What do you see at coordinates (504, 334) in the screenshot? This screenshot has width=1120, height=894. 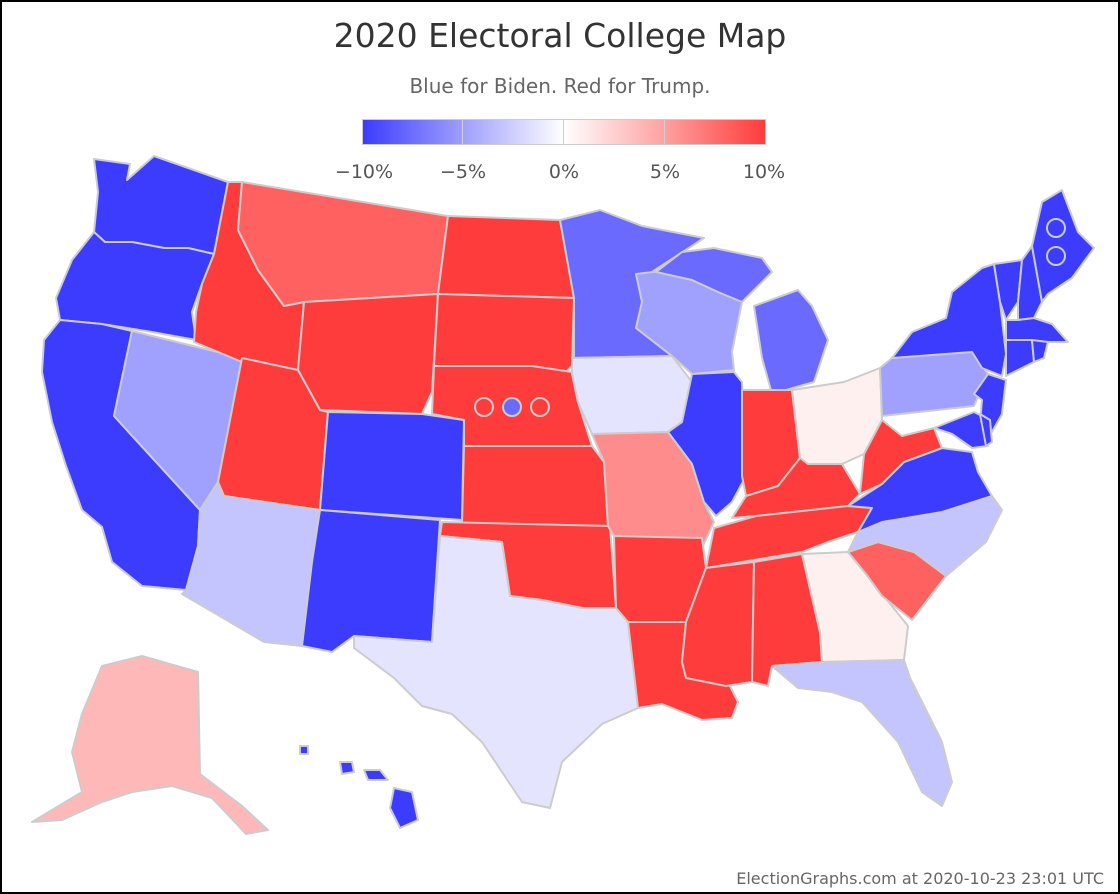 I see `state-sd` at bounding box center [504, 334].